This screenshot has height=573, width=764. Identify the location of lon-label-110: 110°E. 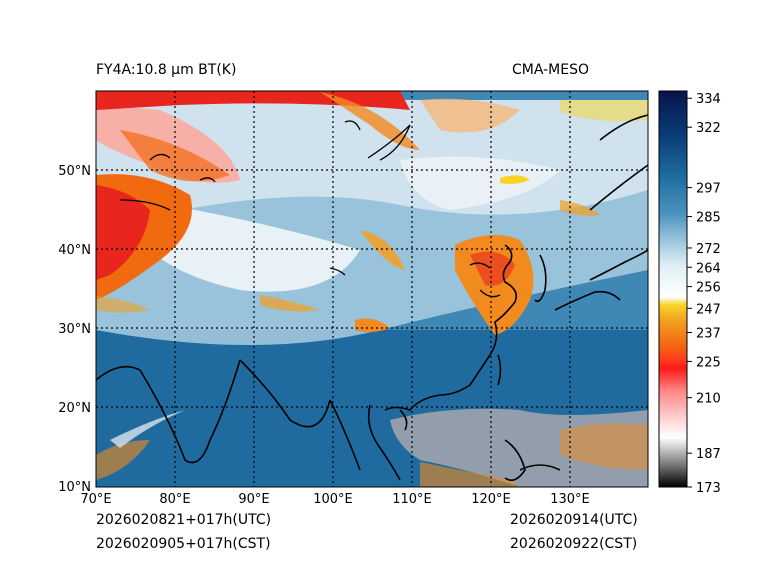
(412, 499).